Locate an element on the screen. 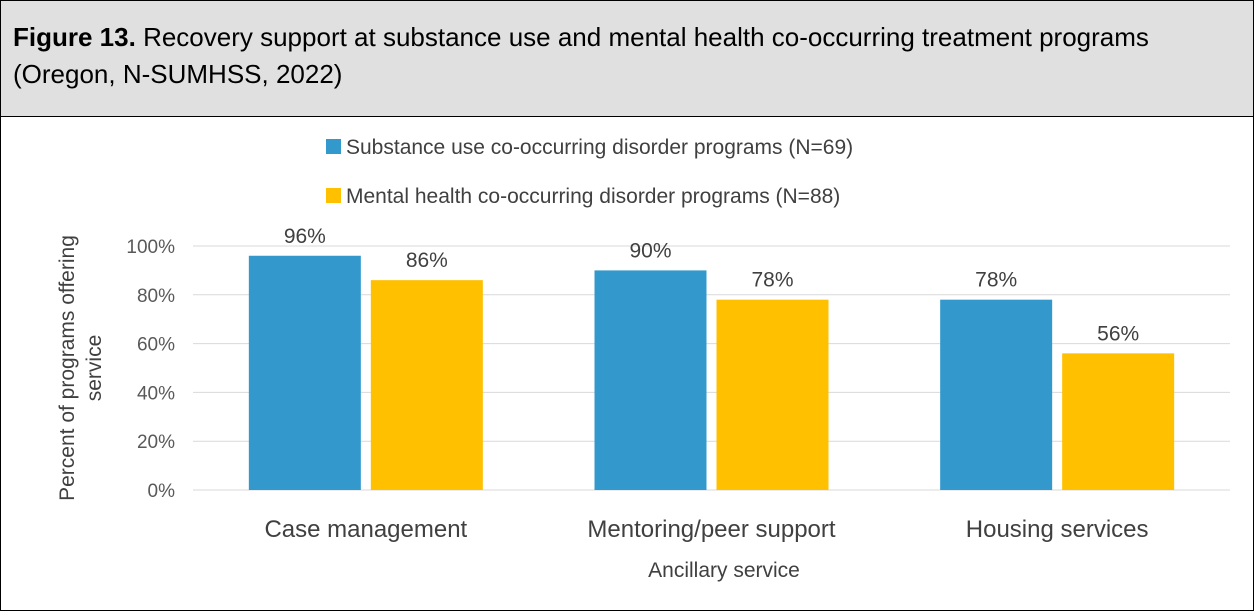  data-label: 96% is located at coordinates (305, 236).